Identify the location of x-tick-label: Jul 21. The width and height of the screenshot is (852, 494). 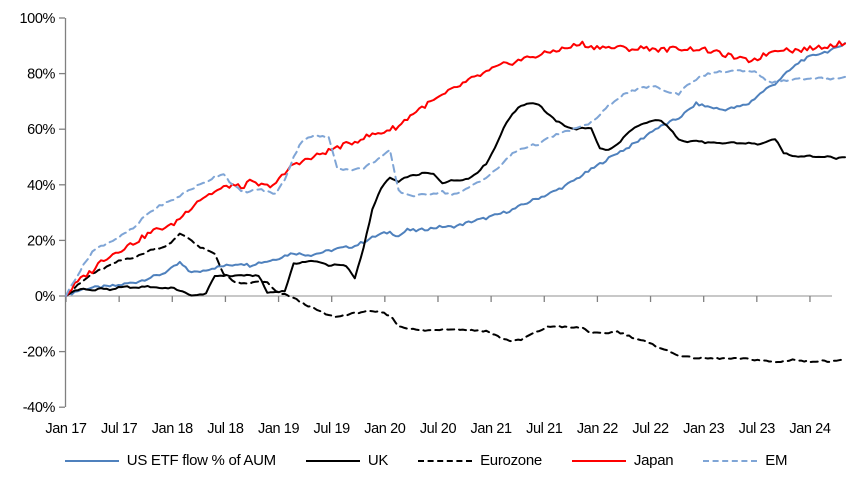
(544, 429).